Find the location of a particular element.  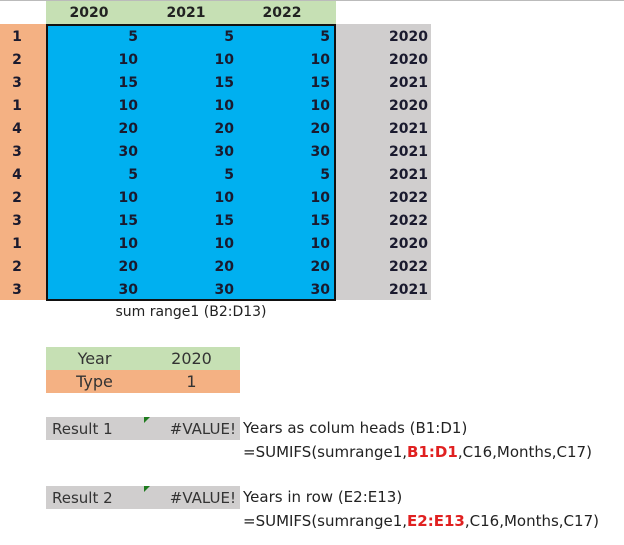

table-row: 2 20 20 20 2022 is located at coordinates (215, 266).